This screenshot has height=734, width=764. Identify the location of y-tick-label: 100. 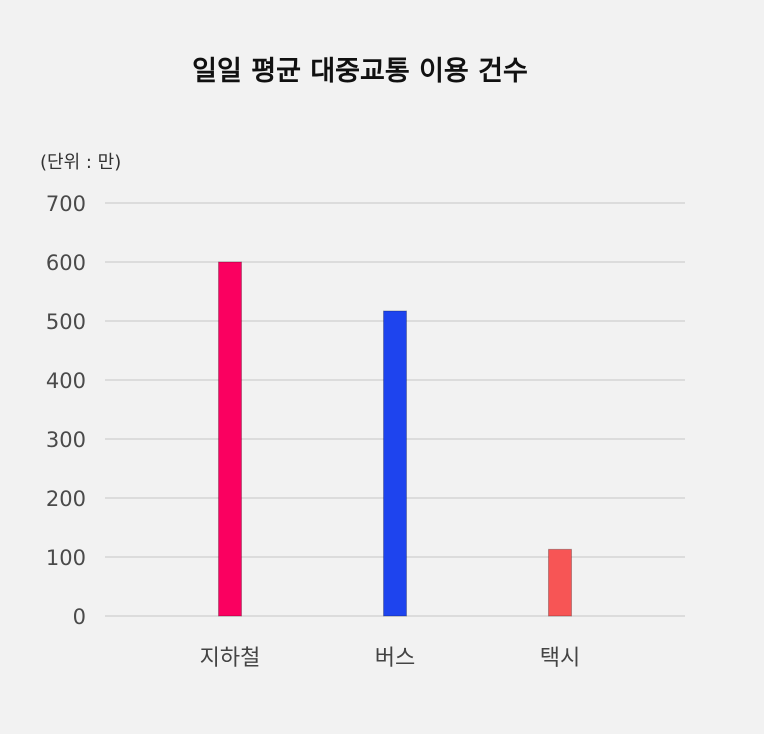
(66, 558).